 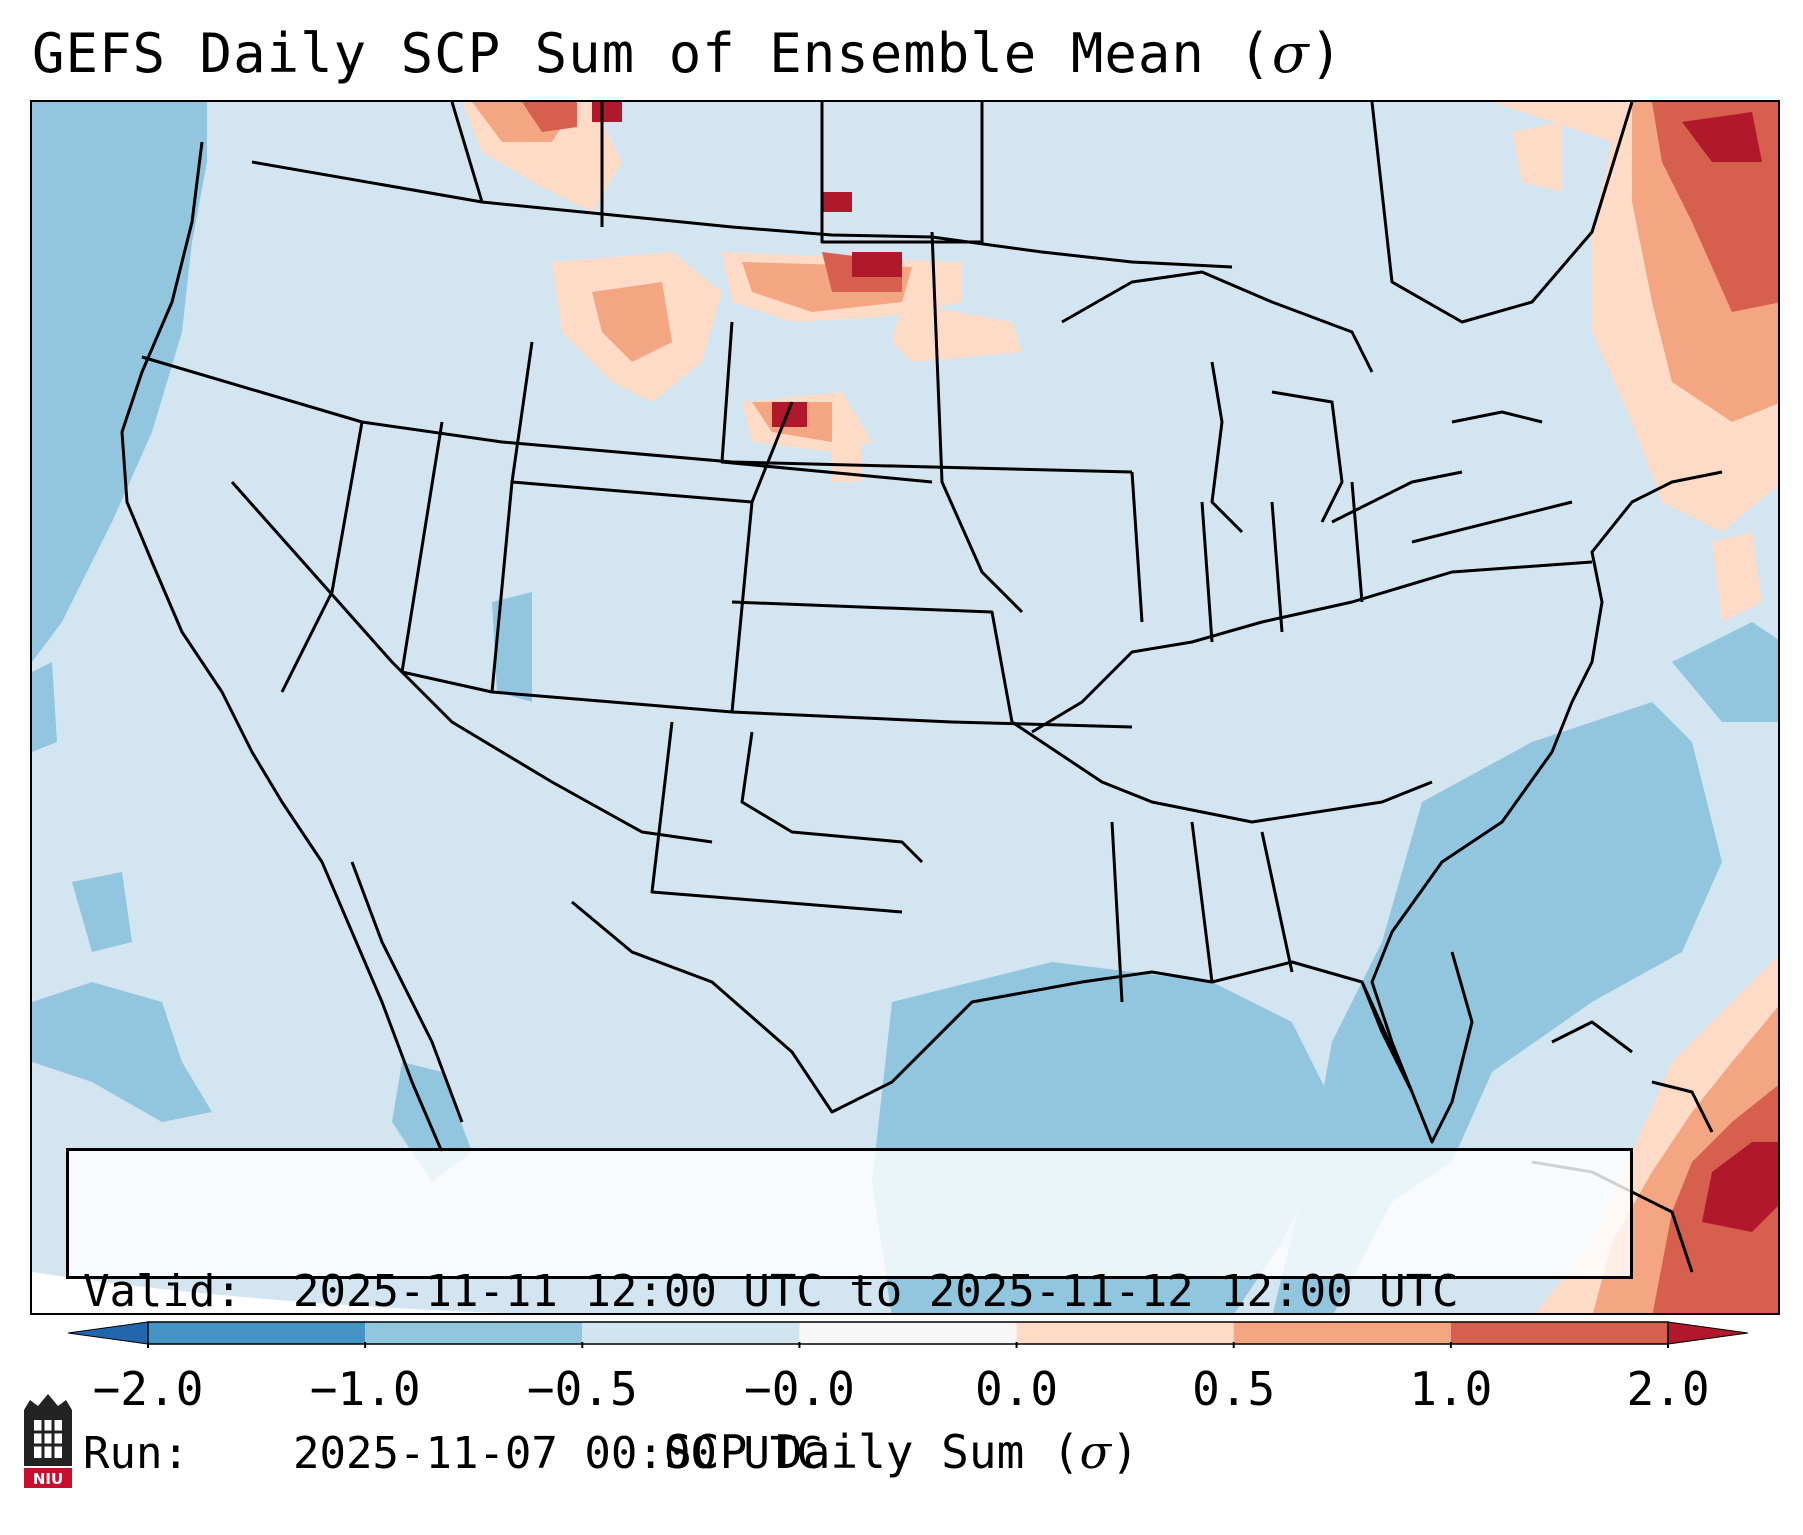 I want to click on tennessee-line, so click(x=1222, y=772).